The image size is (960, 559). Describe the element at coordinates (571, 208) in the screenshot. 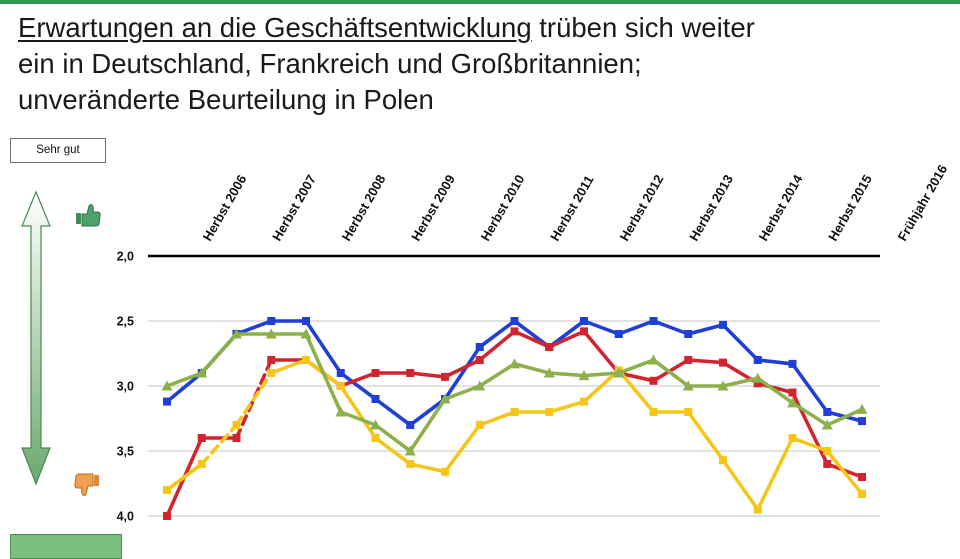

I see `column-label: Herbst 2011` at that location.